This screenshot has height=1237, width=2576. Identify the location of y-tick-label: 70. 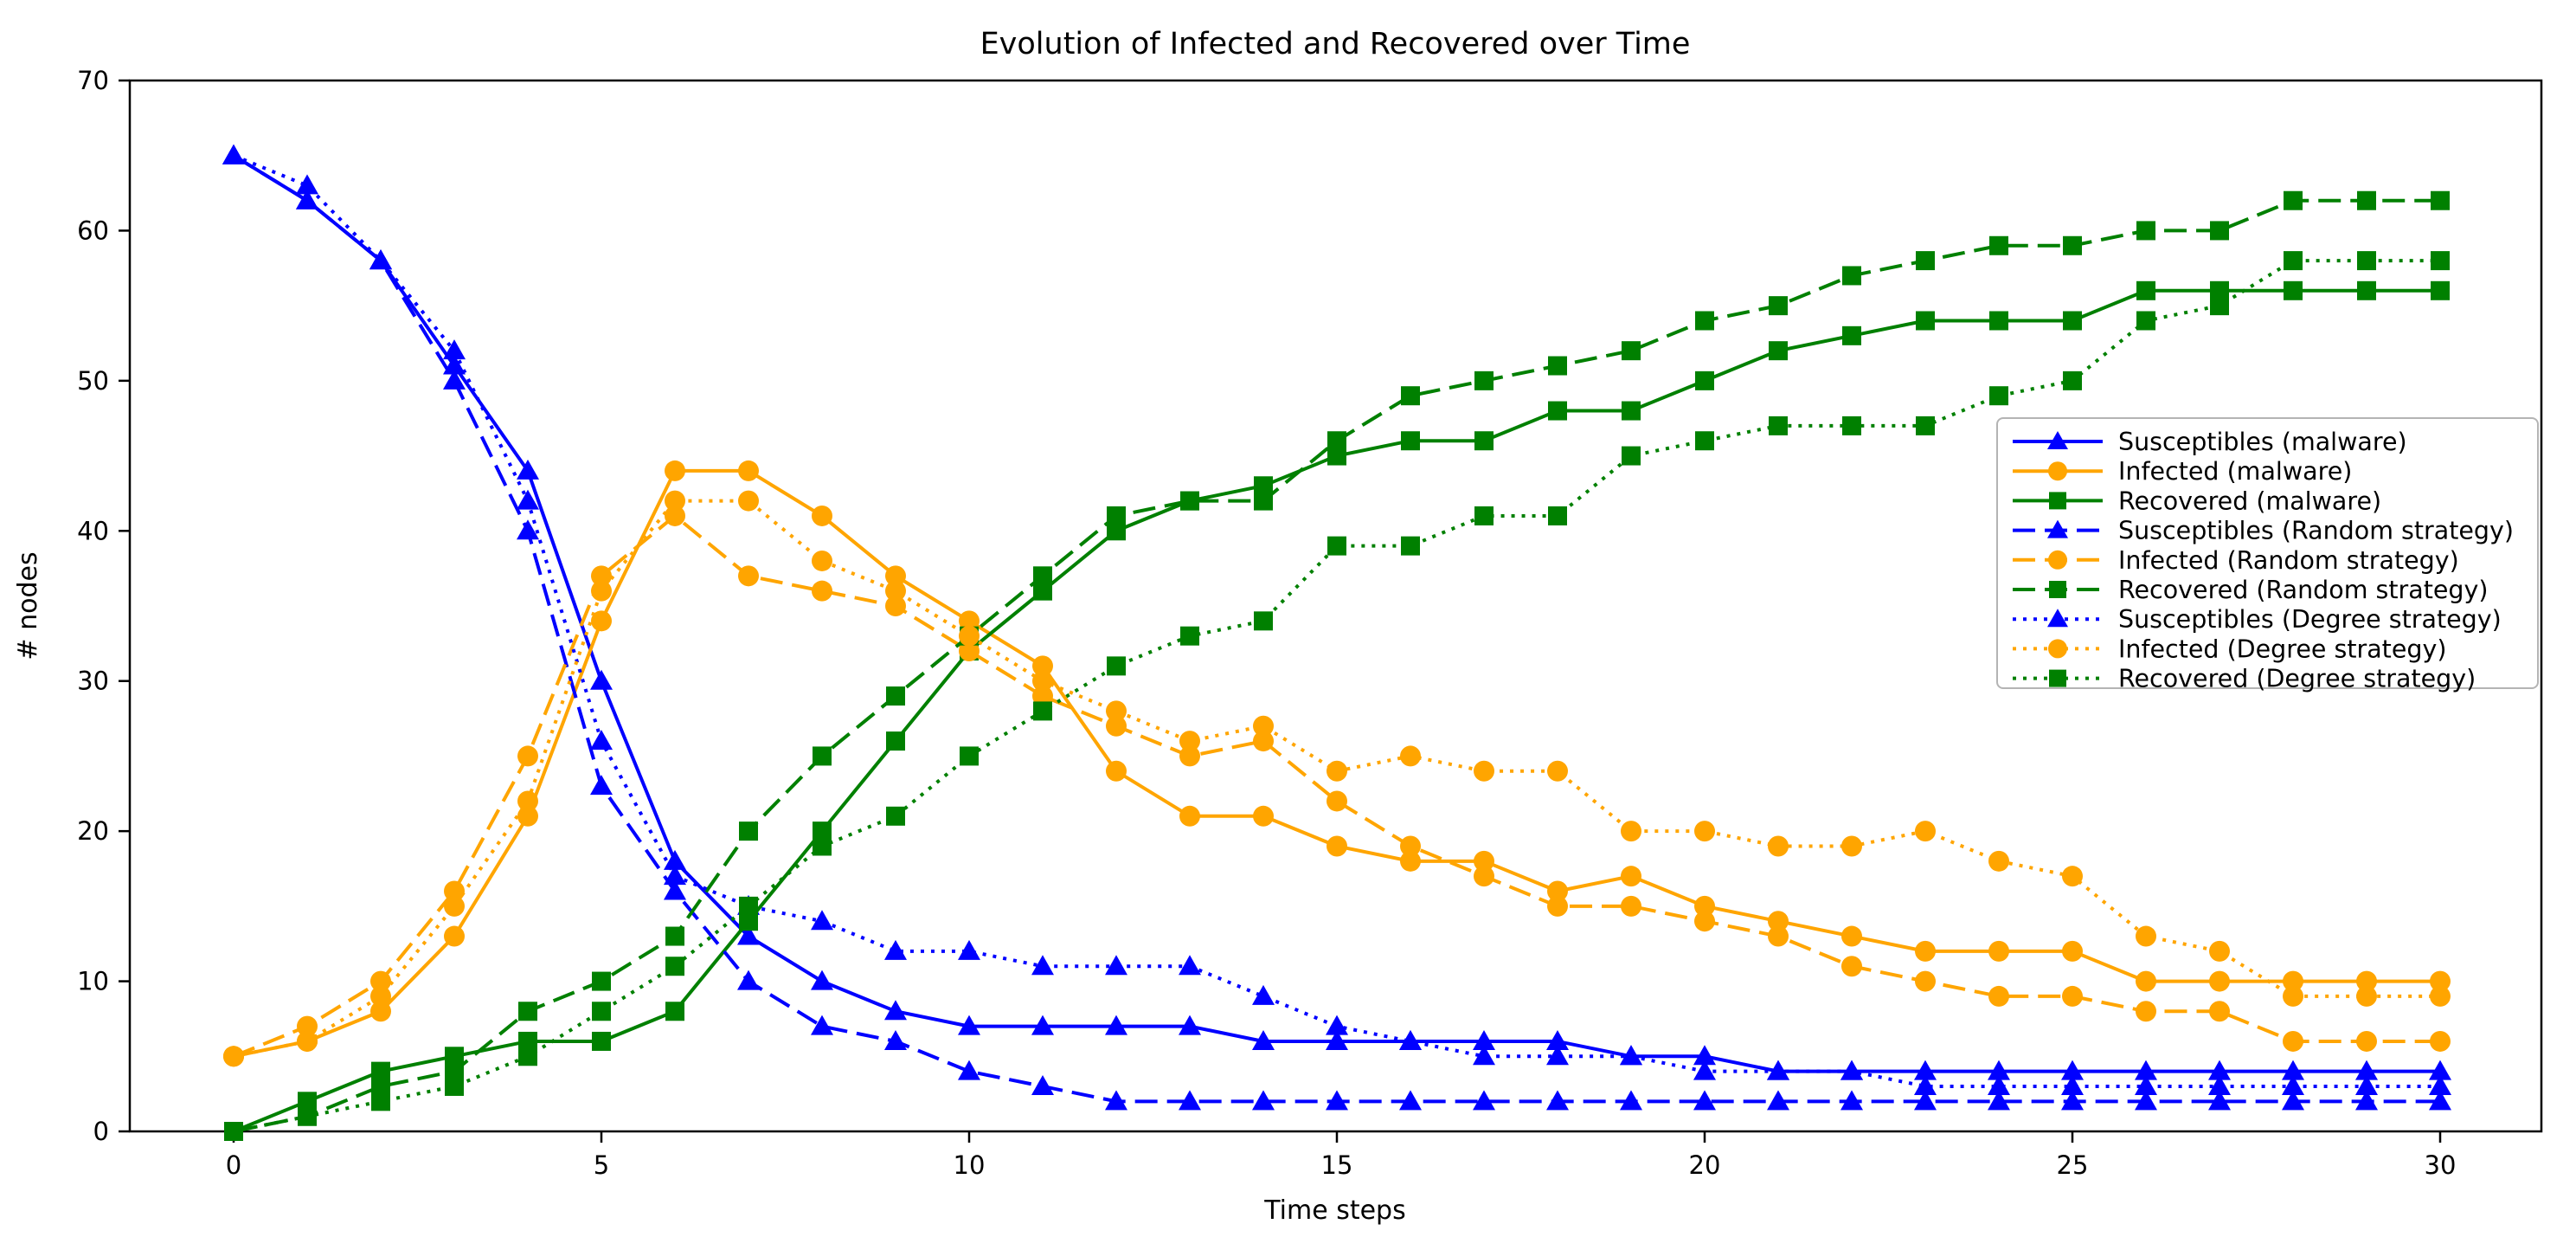
(93, 80).